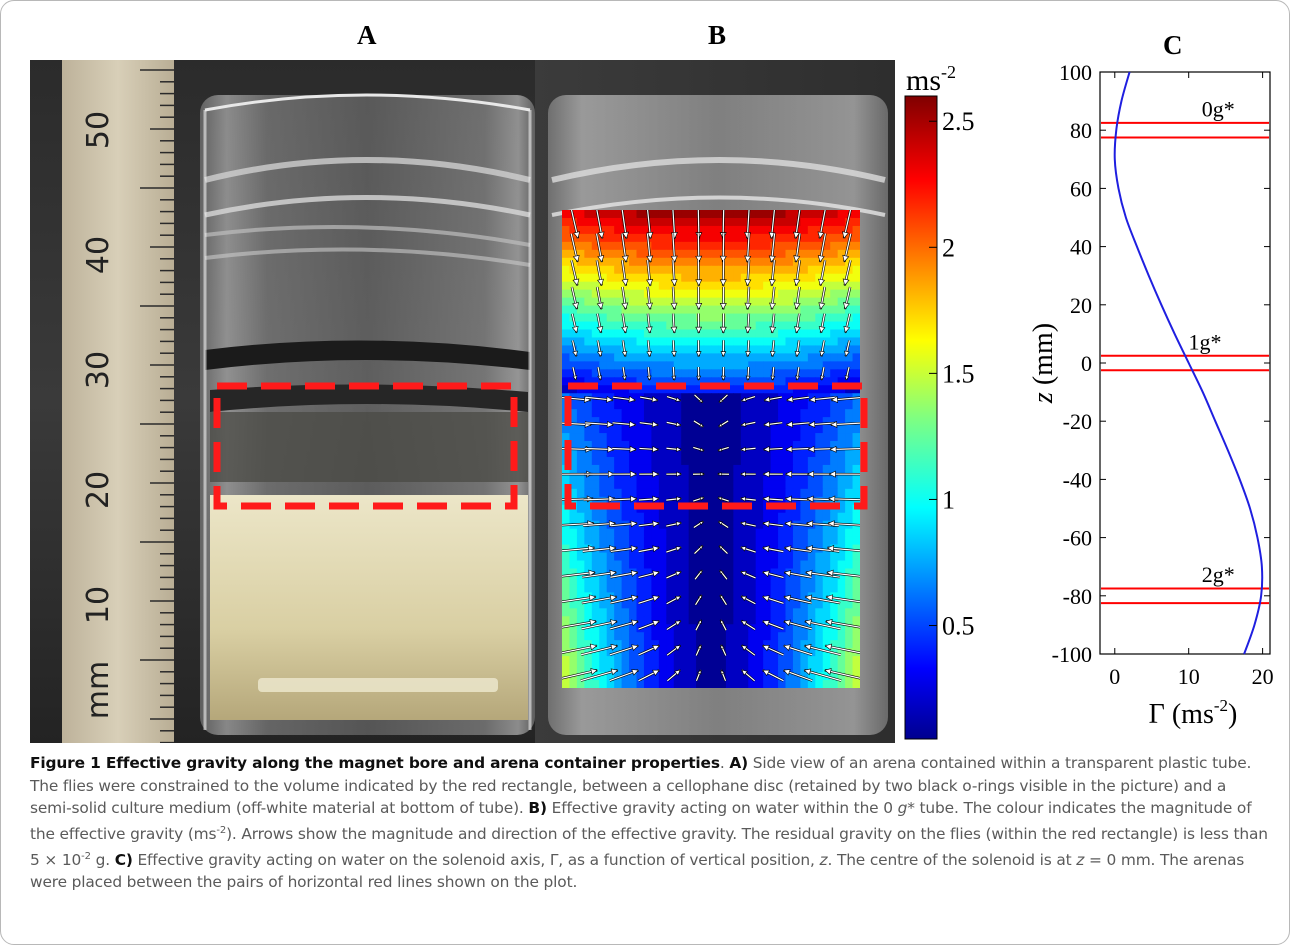  What do you see at coordinates (952, 859) in the screenshot?
I see `caption-text-c2: . The centre of the solenoid is at` at bounding box center [952, 859].